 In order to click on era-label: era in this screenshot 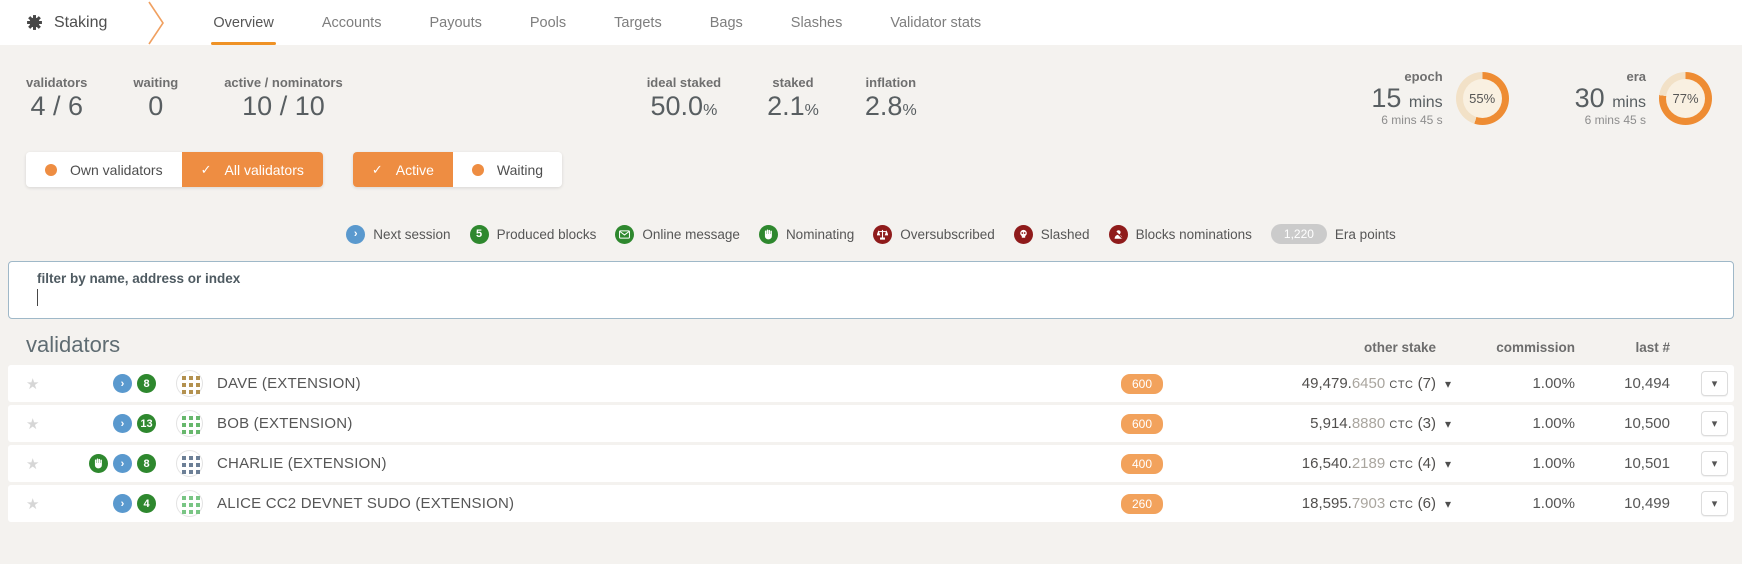, I will do `click(1636, 76)`.